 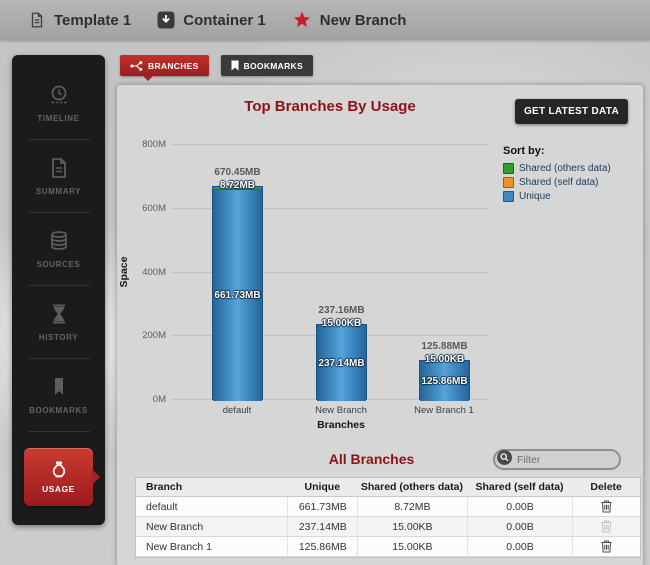 What do you see at coordinates (237, 295) in the screenshot?
I see `bar-unique-label: 661.73MB` at bounding box center [237, 295].